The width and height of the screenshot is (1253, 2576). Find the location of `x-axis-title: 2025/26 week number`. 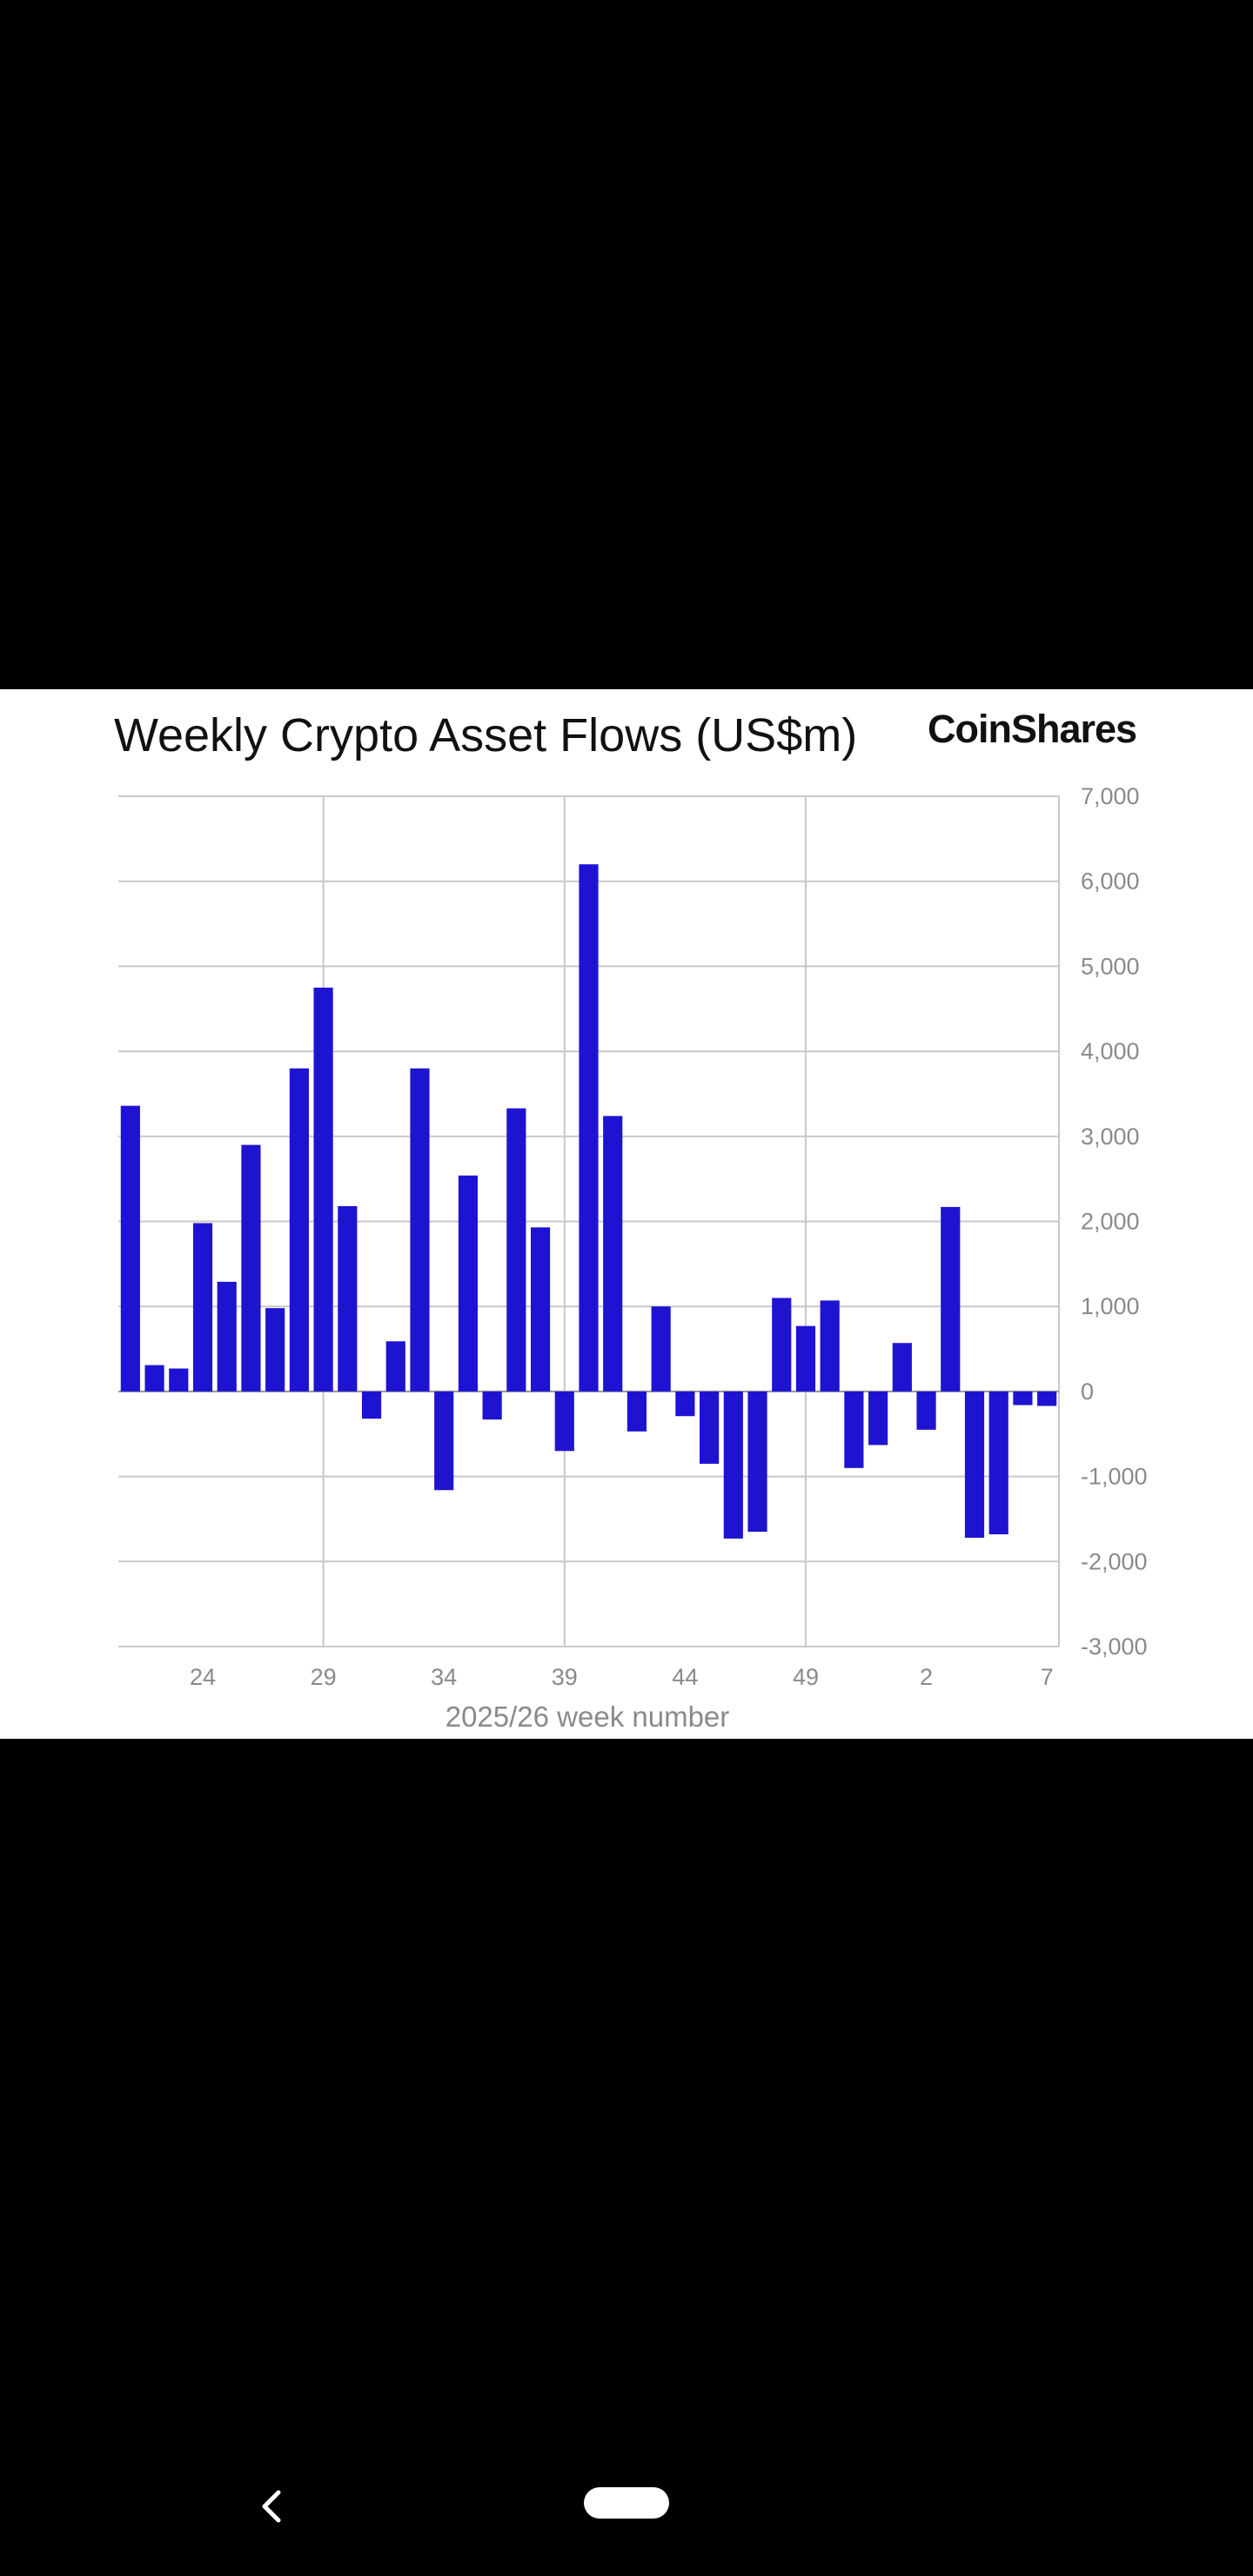

x-axis-title: 2025/26 week number is located at coordinates (588, 1717).